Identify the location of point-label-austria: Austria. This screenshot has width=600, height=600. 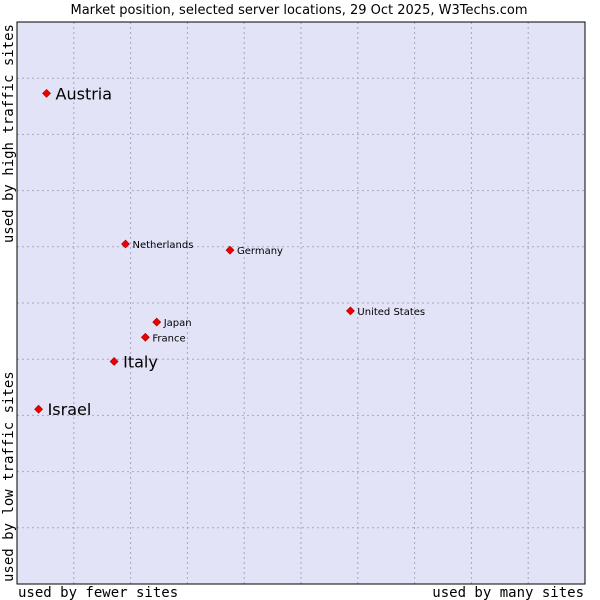
(84, 93).